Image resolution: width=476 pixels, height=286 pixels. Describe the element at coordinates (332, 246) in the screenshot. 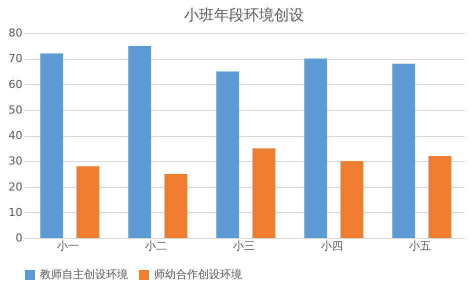

I see `x-tick-label: 小四` at that location.